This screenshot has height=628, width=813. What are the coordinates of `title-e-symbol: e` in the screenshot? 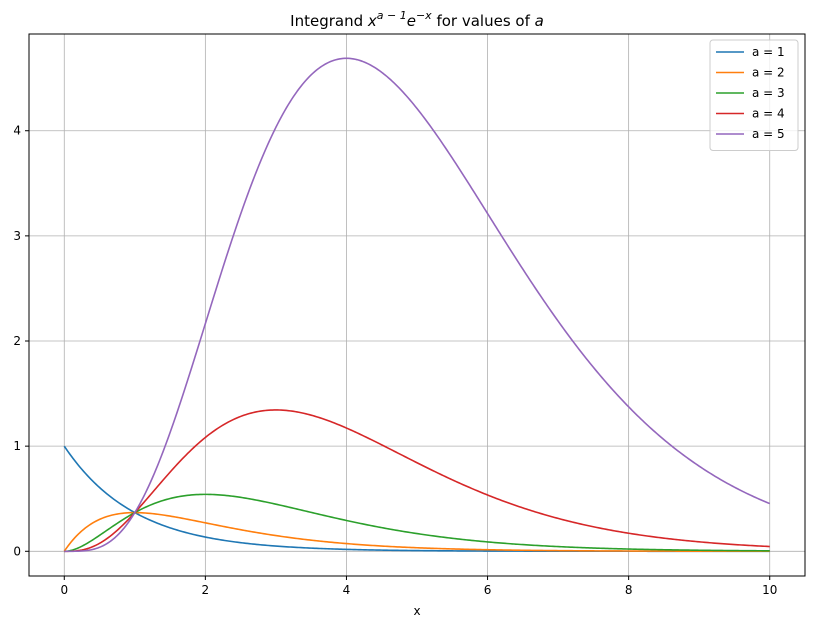 It's located at (411, 21).